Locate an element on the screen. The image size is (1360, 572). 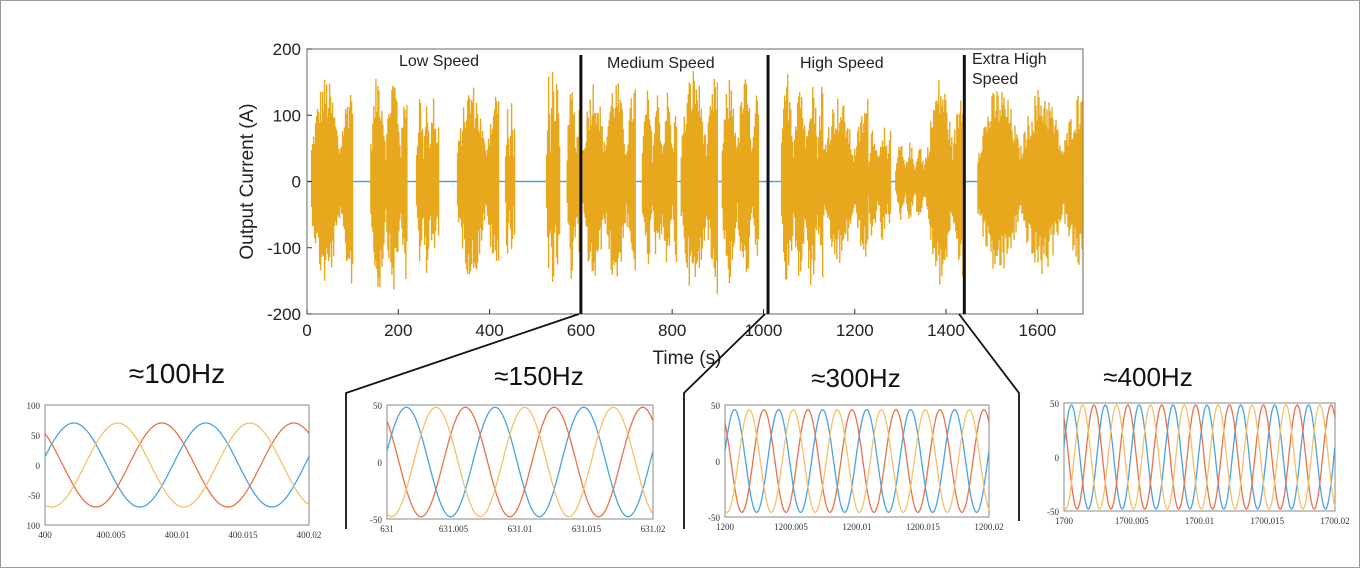
y-axis-label: Output Current (A) is located at coordinates (247, 181).